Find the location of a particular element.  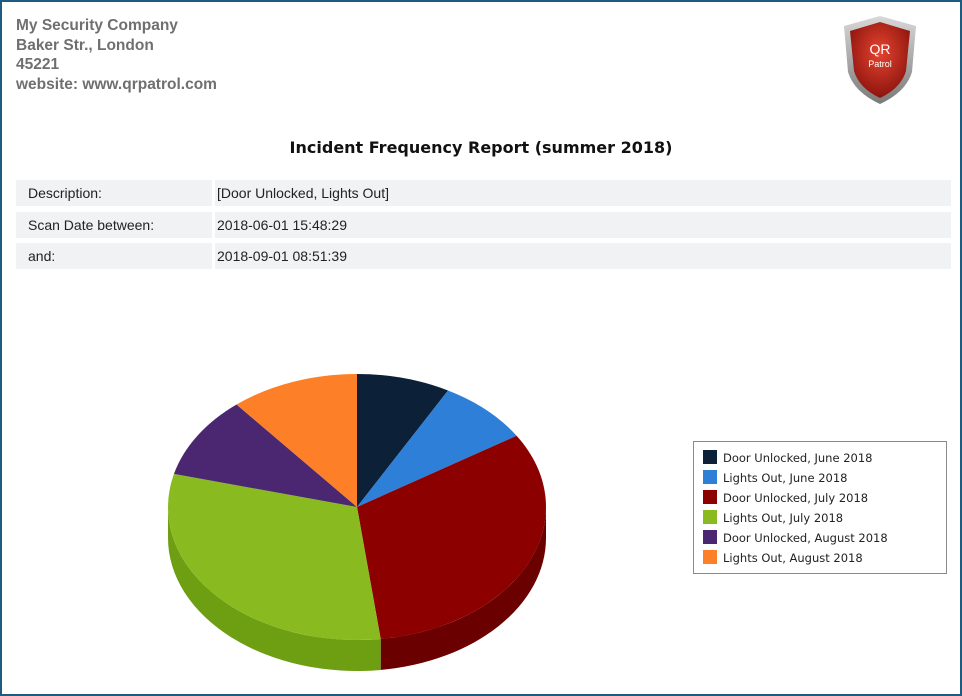

legend-item: Door Unlocked, June 2018 is located at coordinates (820, 458).